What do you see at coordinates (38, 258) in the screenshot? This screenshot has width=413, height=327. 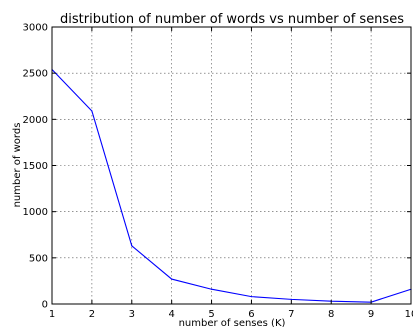 I see `y-tick-label: 500` at bounding box center [38, 258].